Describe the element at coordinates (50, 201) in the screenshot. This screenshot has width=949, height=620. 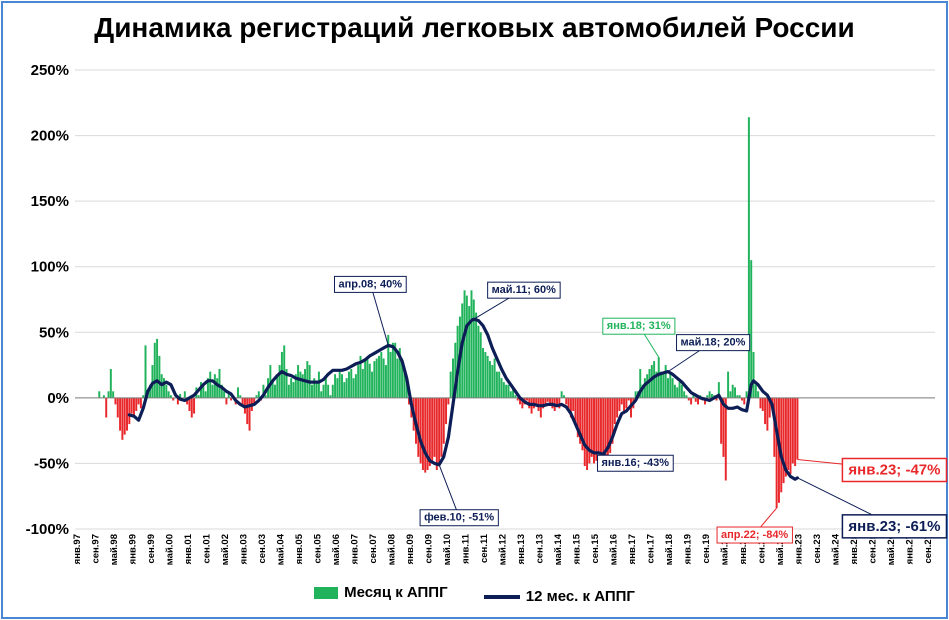
I see `y-tick-label: 150%` at that location.